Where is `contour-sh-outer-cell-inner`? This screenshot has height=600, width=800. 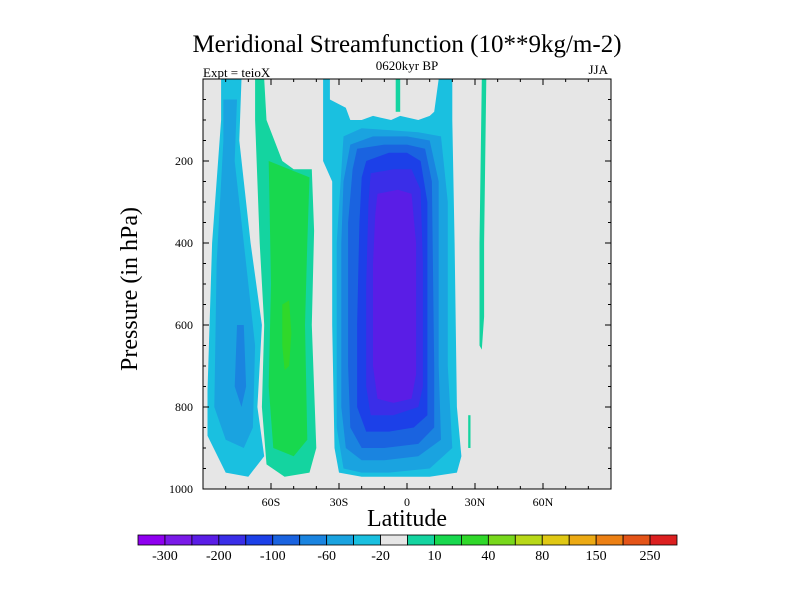
contour-sh-outer-cell-inner is located at coordinates (240, 366).